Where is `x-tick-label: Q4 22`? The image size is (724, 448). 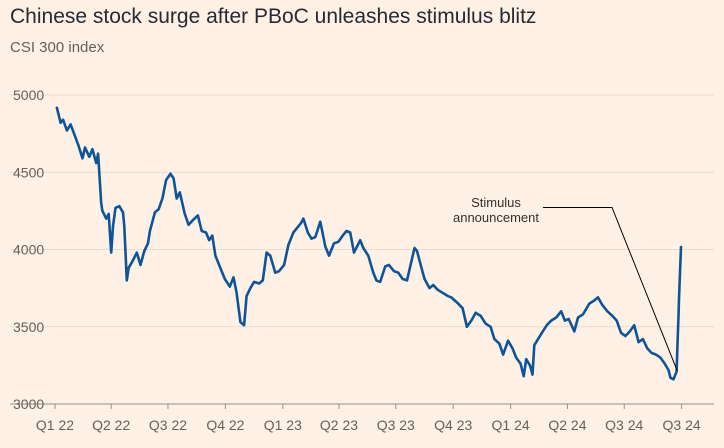 x-tick-label: Q4 22 is located at coordinates (225, 425).